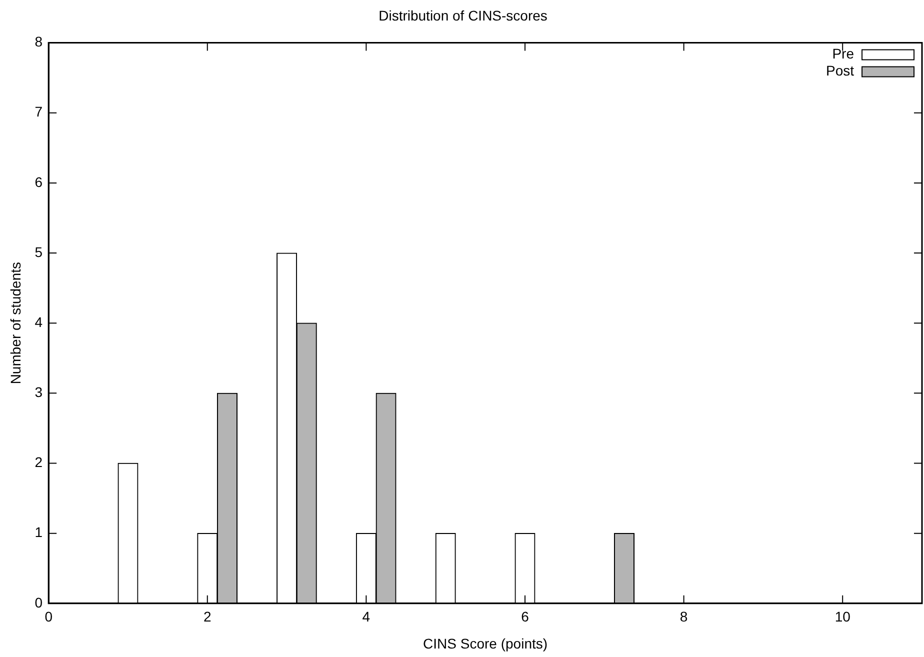 This screenshot has width=924, height=657. I want to click on x-tick-label: 6, so click(525, 616).